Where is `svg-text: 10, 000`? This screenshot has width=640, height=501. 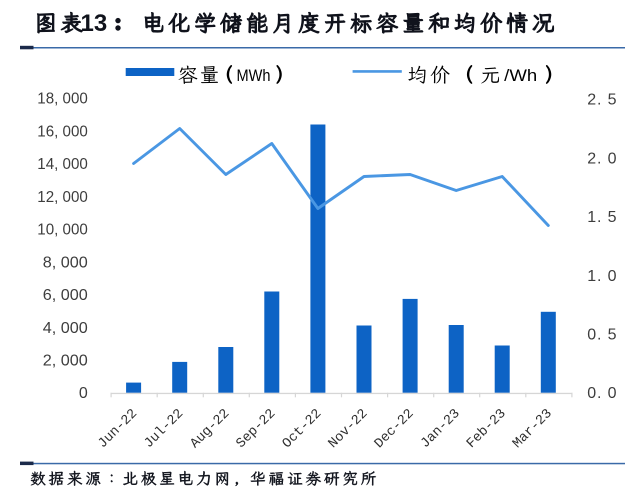
svg-text: 10, 000 is located at coordinates (62, 230).